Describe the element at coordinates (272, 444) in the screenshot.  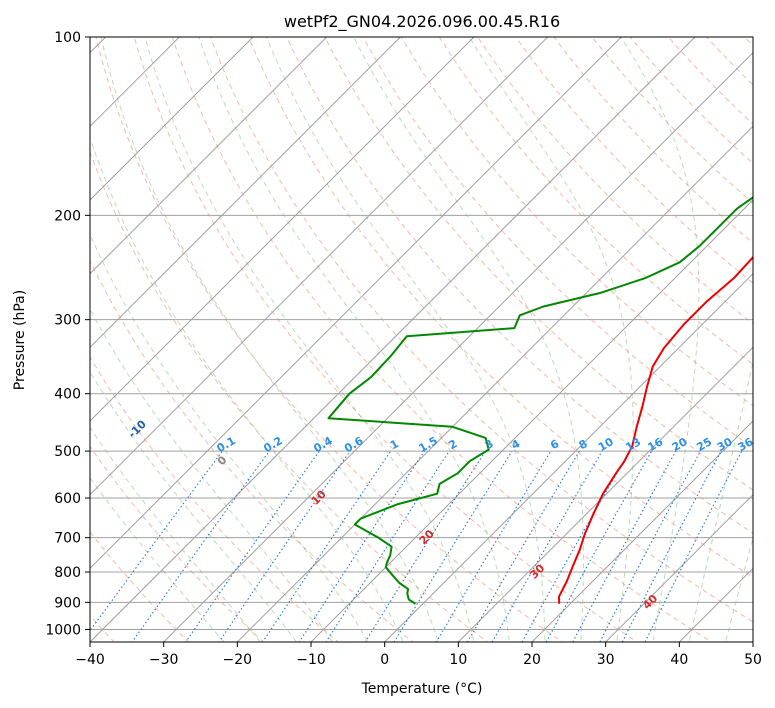
I see `mixing-ratio-label: 0.2` at that location.